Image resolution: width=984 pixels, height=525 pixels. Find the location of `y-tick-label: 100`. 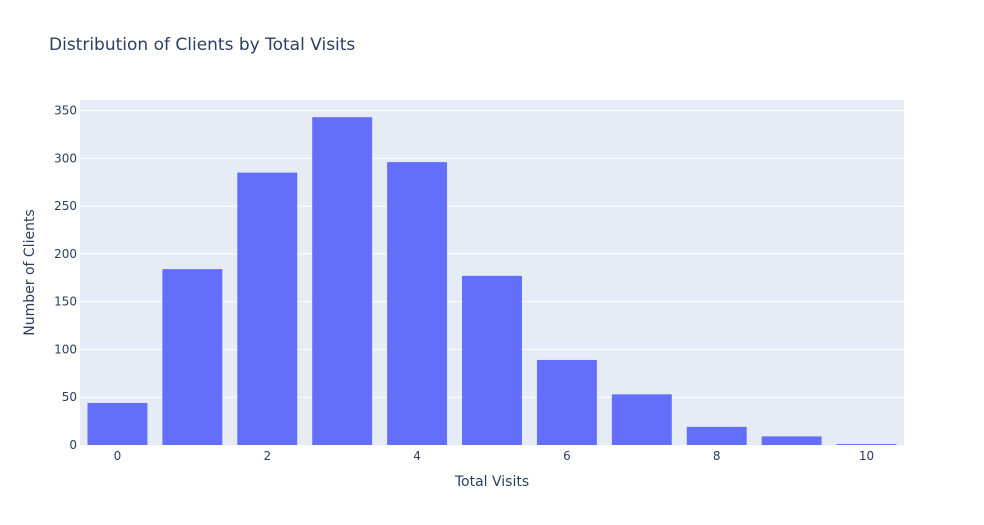

y-tick-label: 100 is located at coordinates (65, 349).